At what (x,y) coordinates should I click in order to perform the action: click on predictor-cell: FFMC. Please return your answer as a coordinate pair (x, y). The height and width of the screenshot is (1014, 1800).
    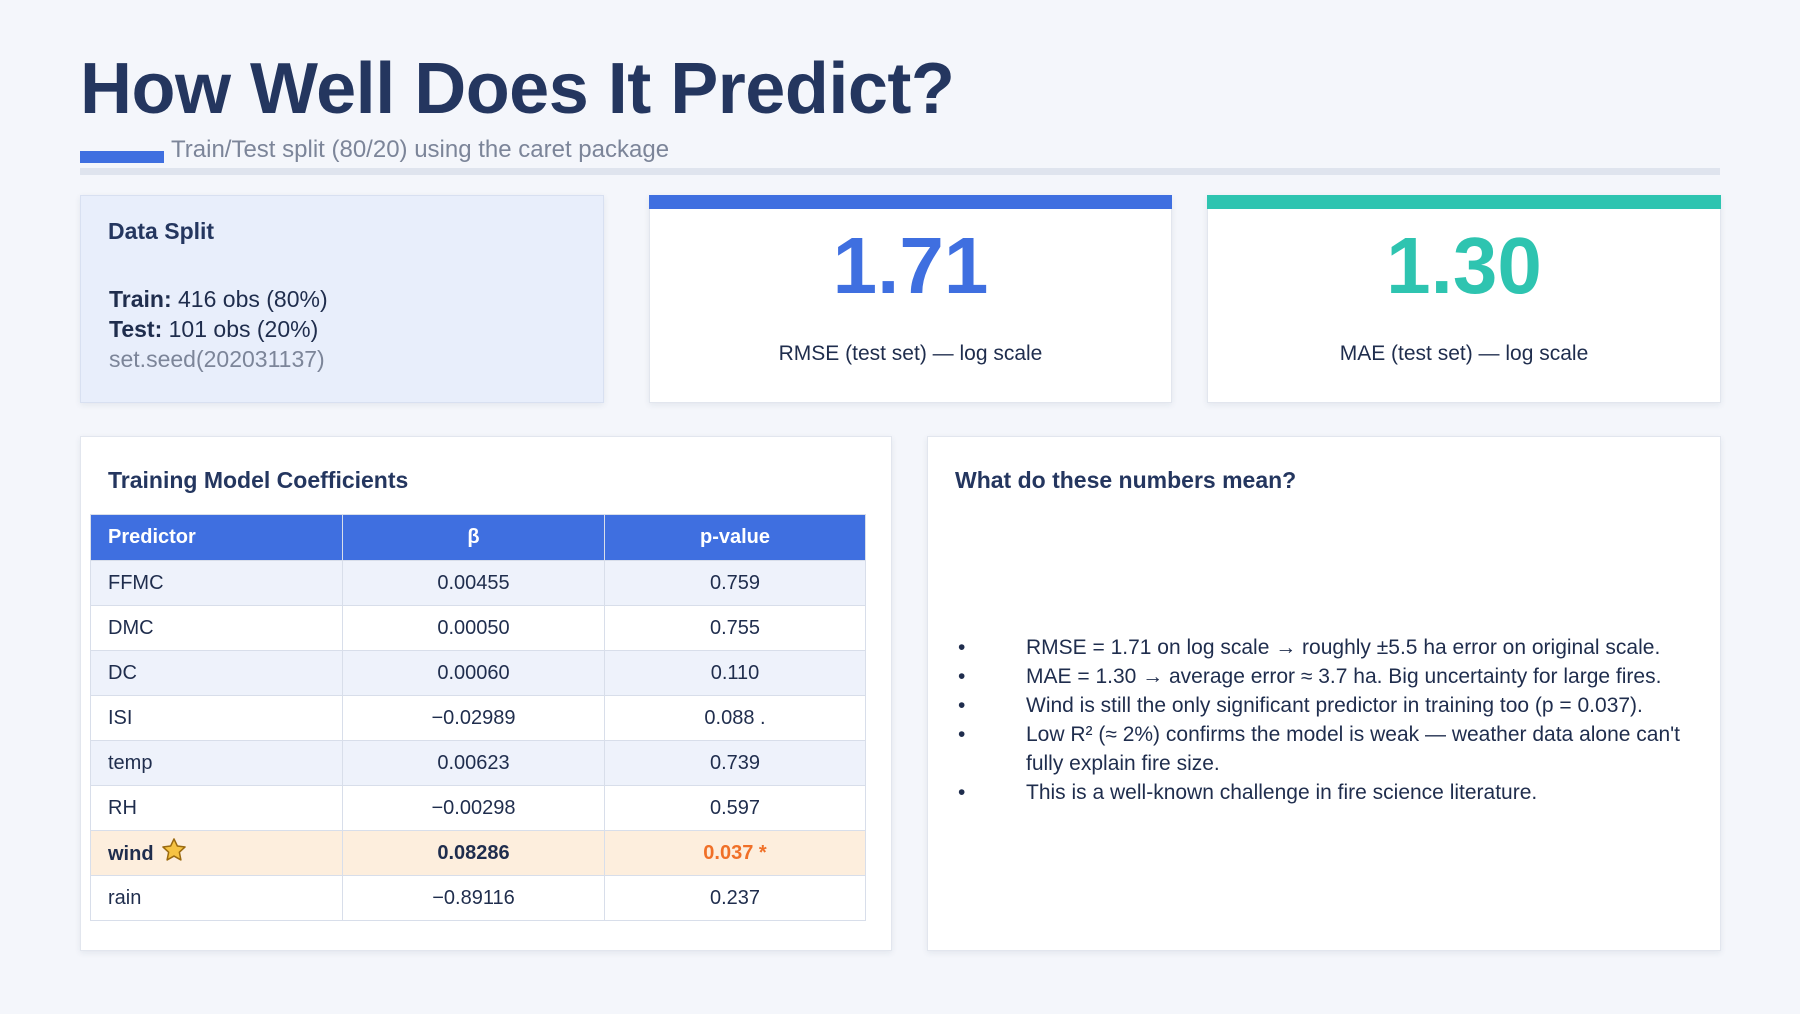
    Looking at the image, I should click on (216, 583).